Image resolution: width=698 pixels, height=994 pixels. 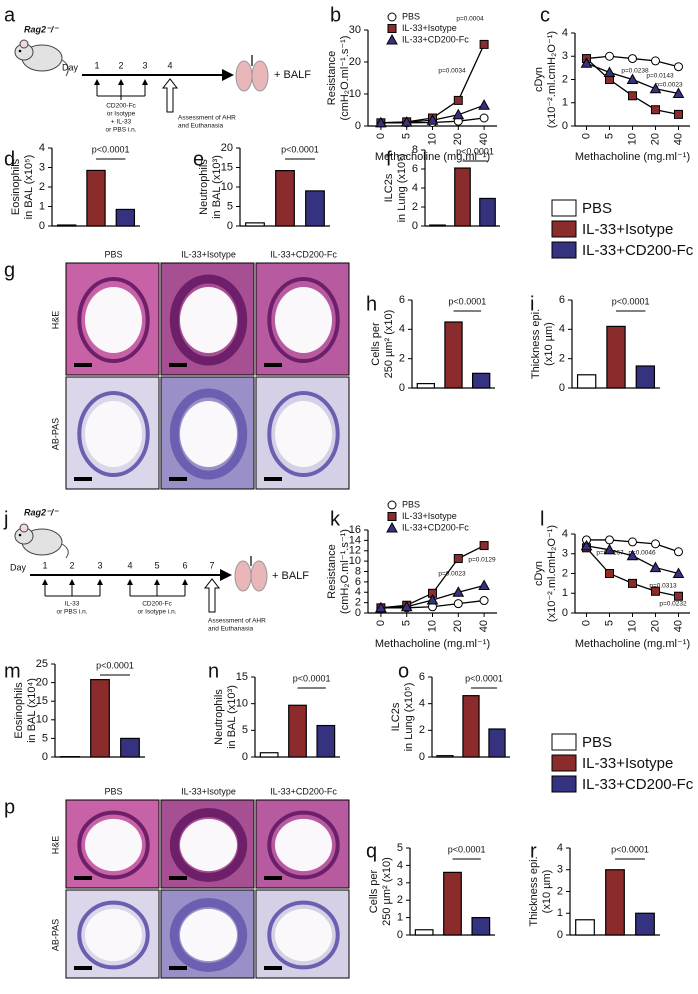 What do you see at coordinates (542, 519) in the screenshot?
I see `panel-letter: l` at bounding box center [542, 519].